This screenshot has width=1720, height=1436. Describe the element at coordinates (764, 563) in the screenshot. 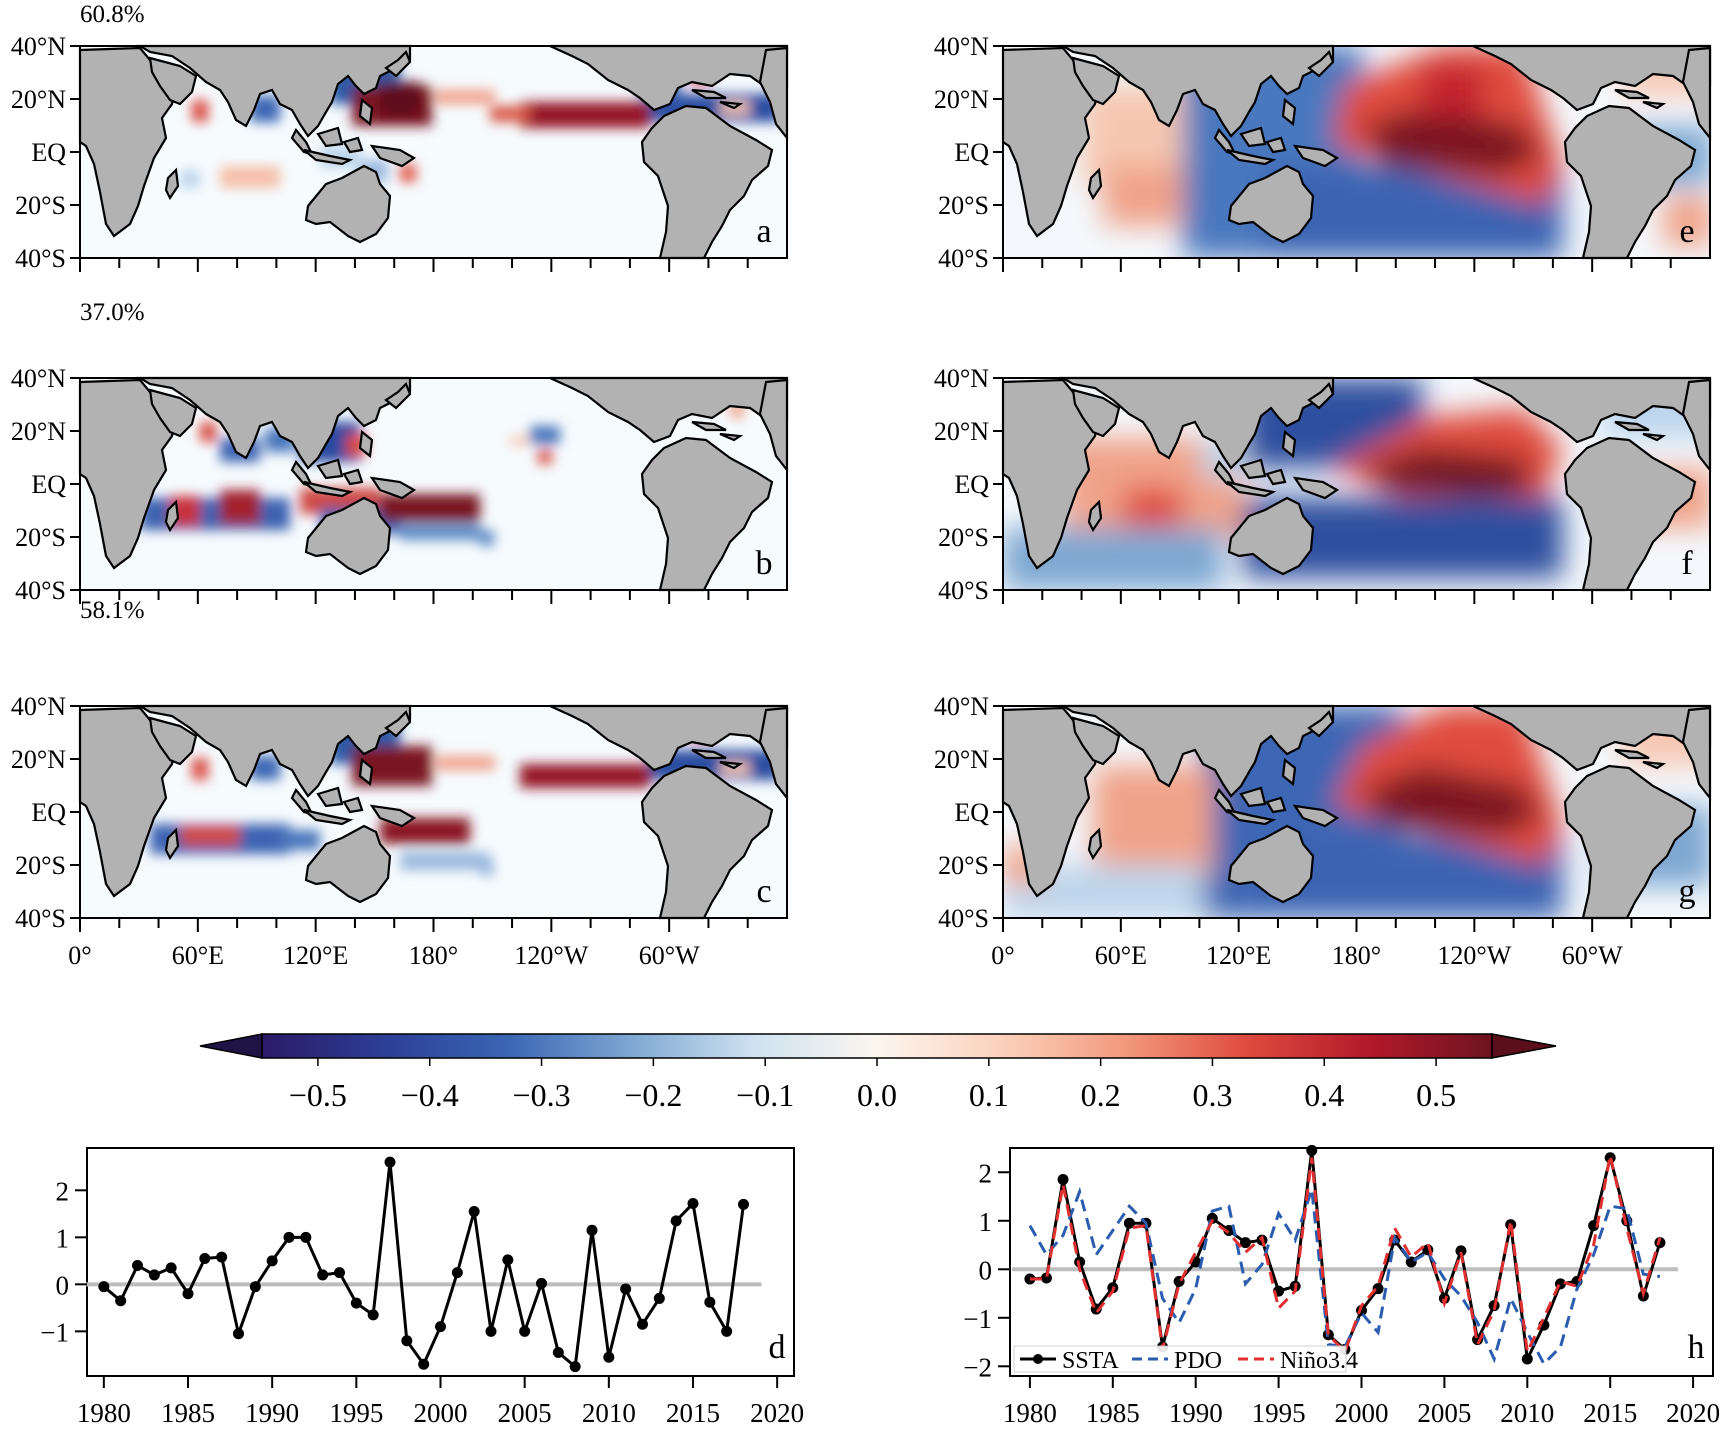

I see `panel-label-b: b` at that location.